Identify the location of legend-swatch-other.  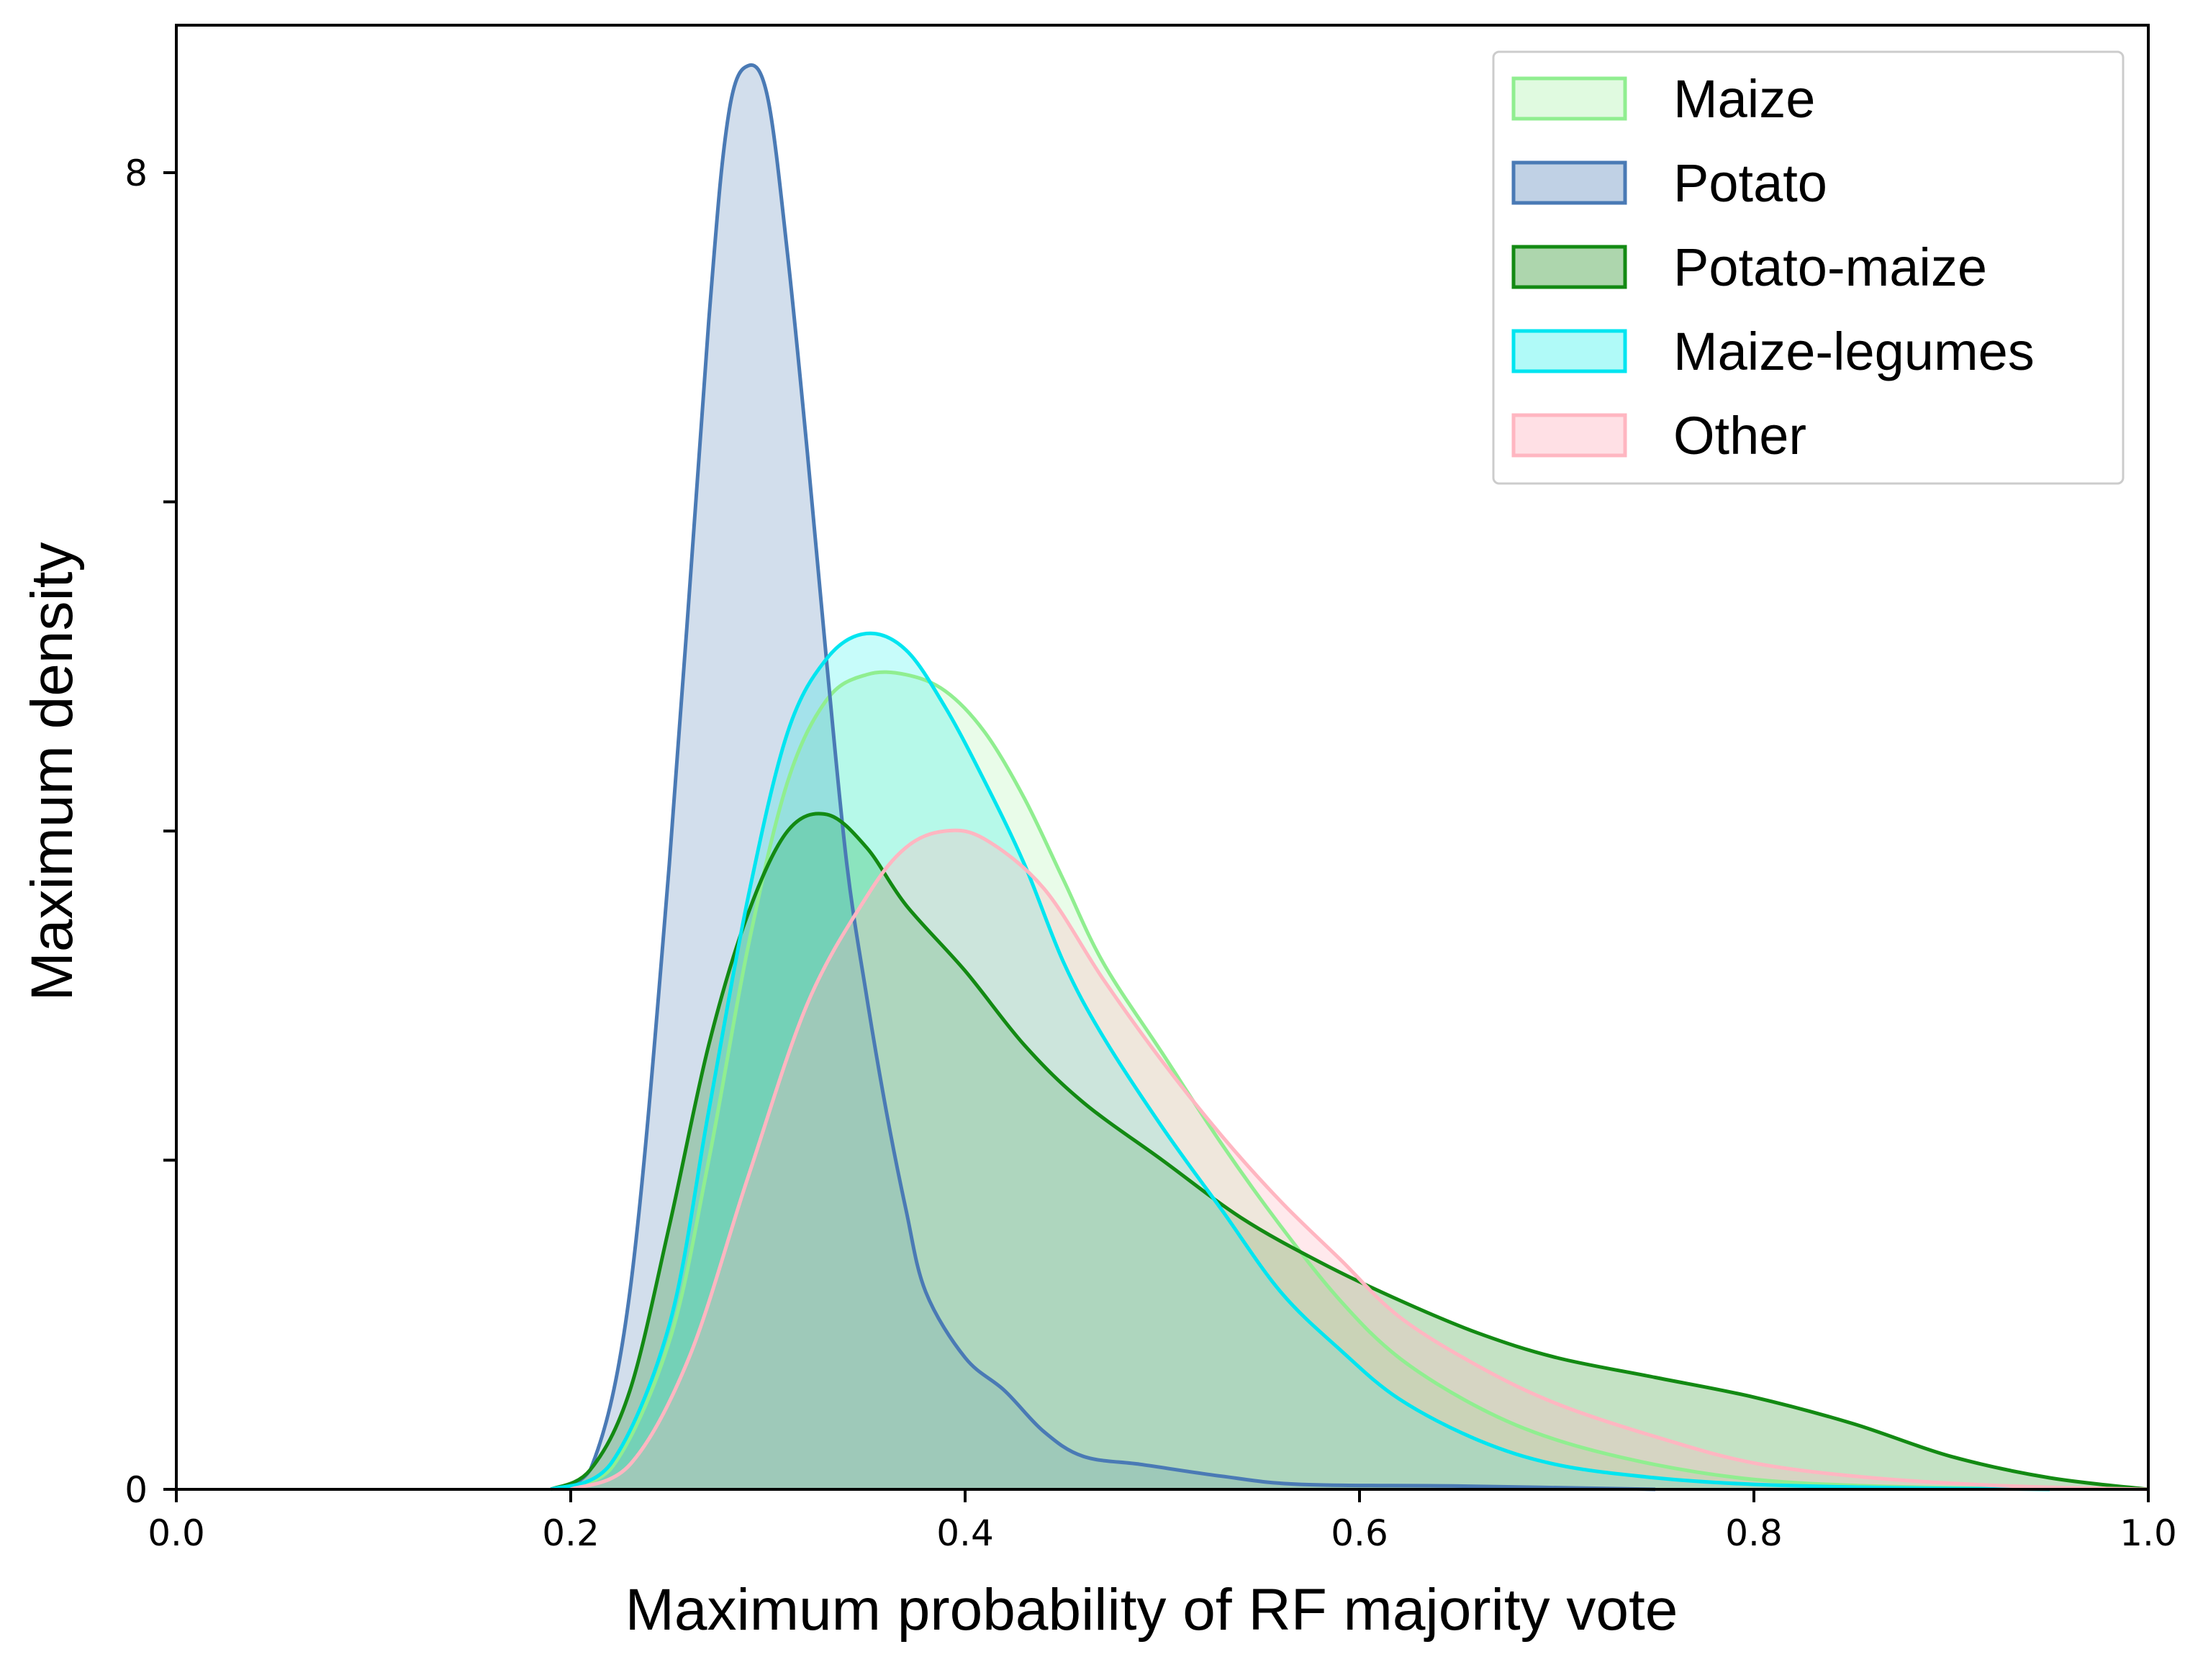
(1569, 435).